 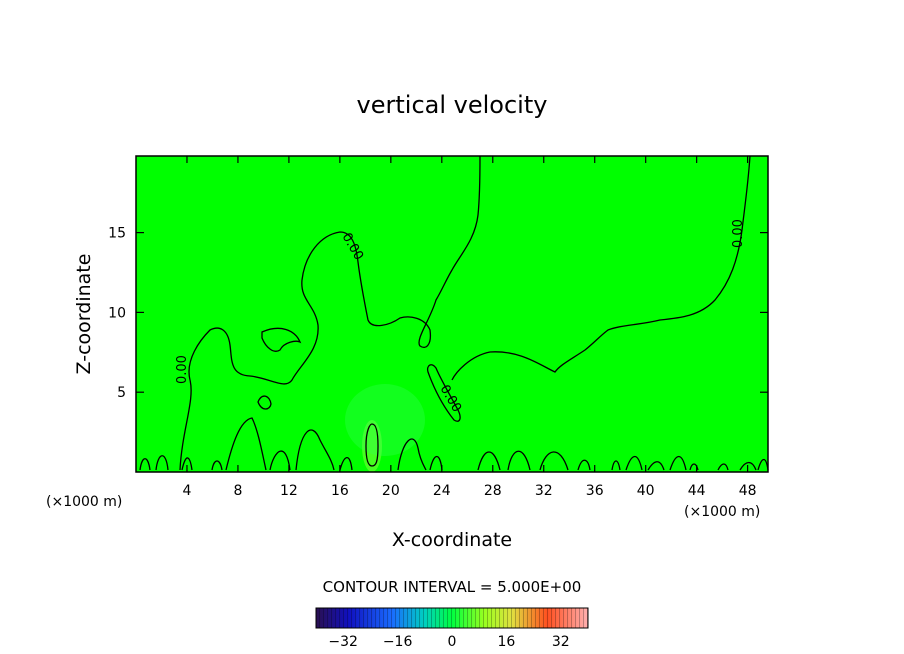 I want to click on zero-contour-right, so click(x=601, y=268).